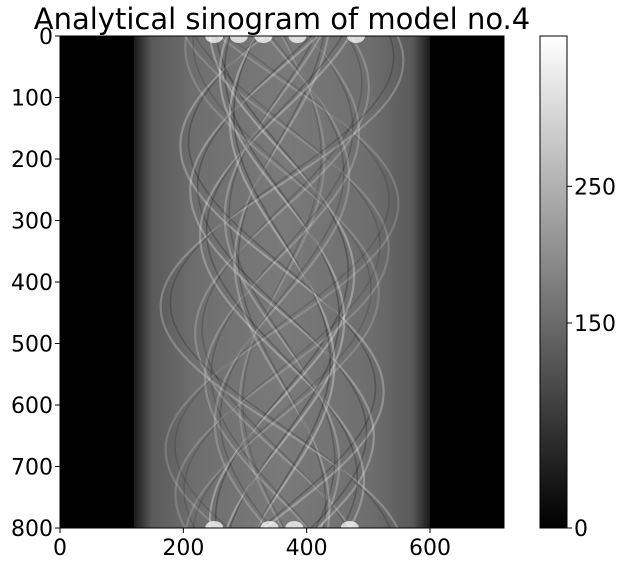 The image size is (626, 568). I want to click on y-axis: 0 100 200 300 400 500 600 700 800, so click(35, 283).